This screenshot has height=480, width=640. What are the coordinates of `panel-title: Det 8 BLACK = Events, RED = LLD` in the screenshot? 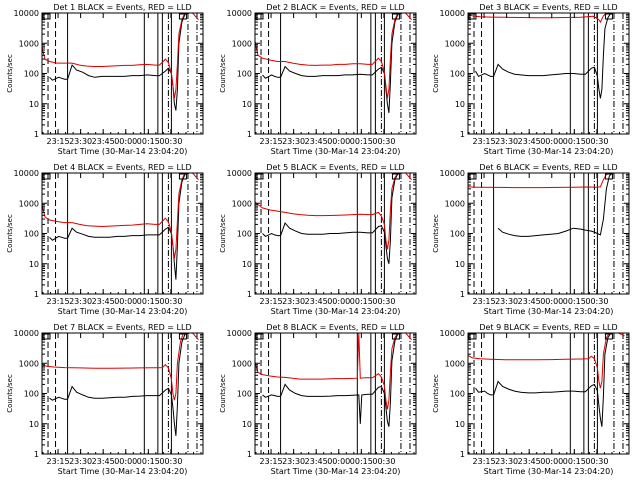 It's located at (335, 327).